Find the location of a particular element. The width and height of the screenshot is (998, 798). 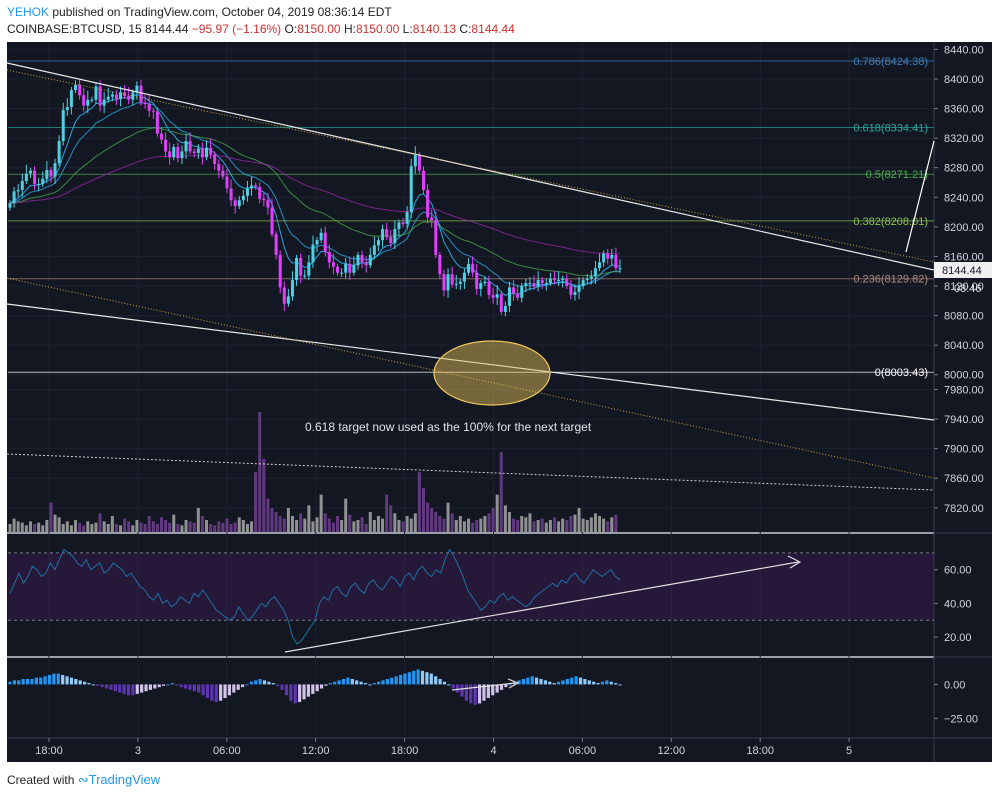

support-ellipse is located at coordinates (492, 373).